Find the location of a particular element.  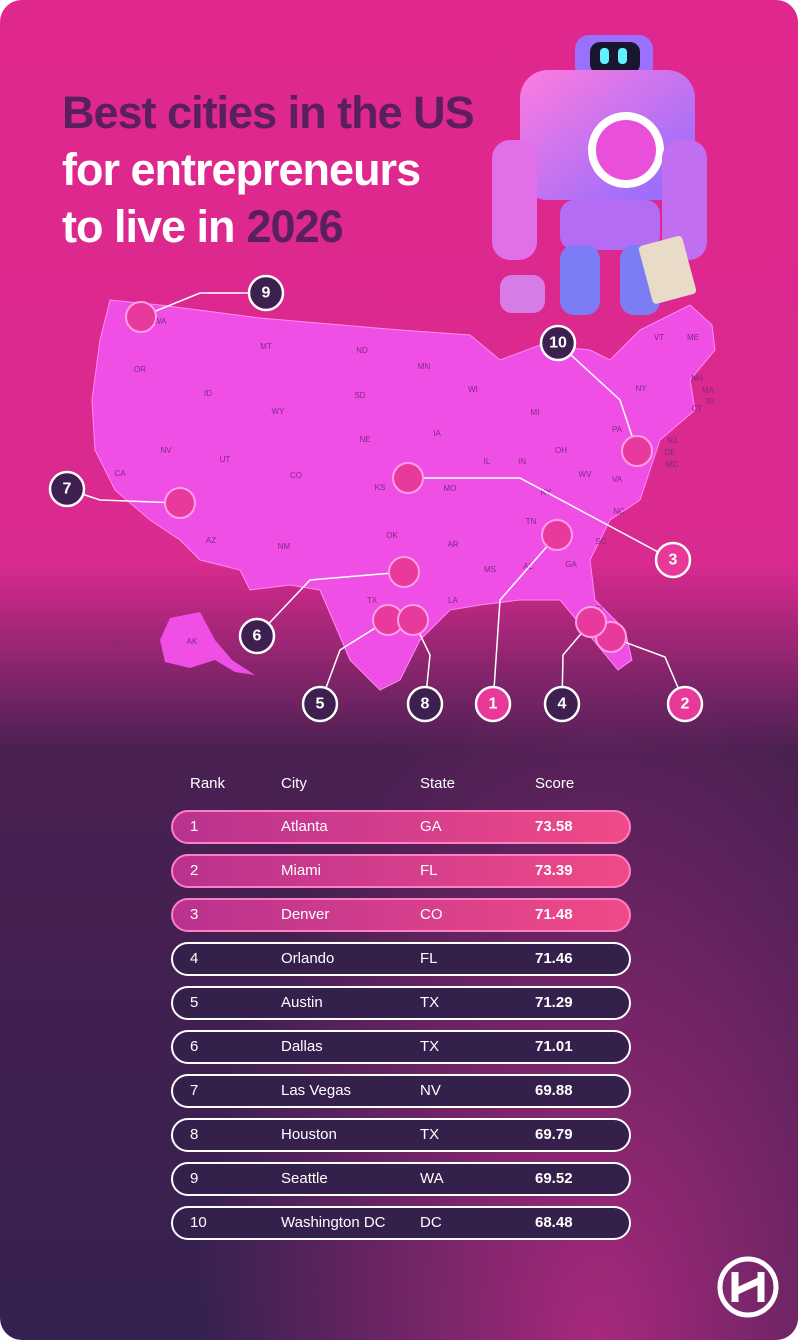

table-cell: 10 is located at coordinates (198, 1222).